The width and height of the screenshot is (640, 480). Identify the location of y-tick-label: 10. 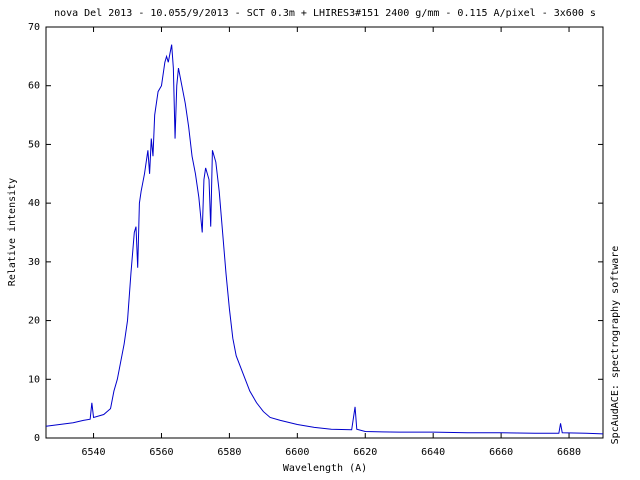
(34, 379).